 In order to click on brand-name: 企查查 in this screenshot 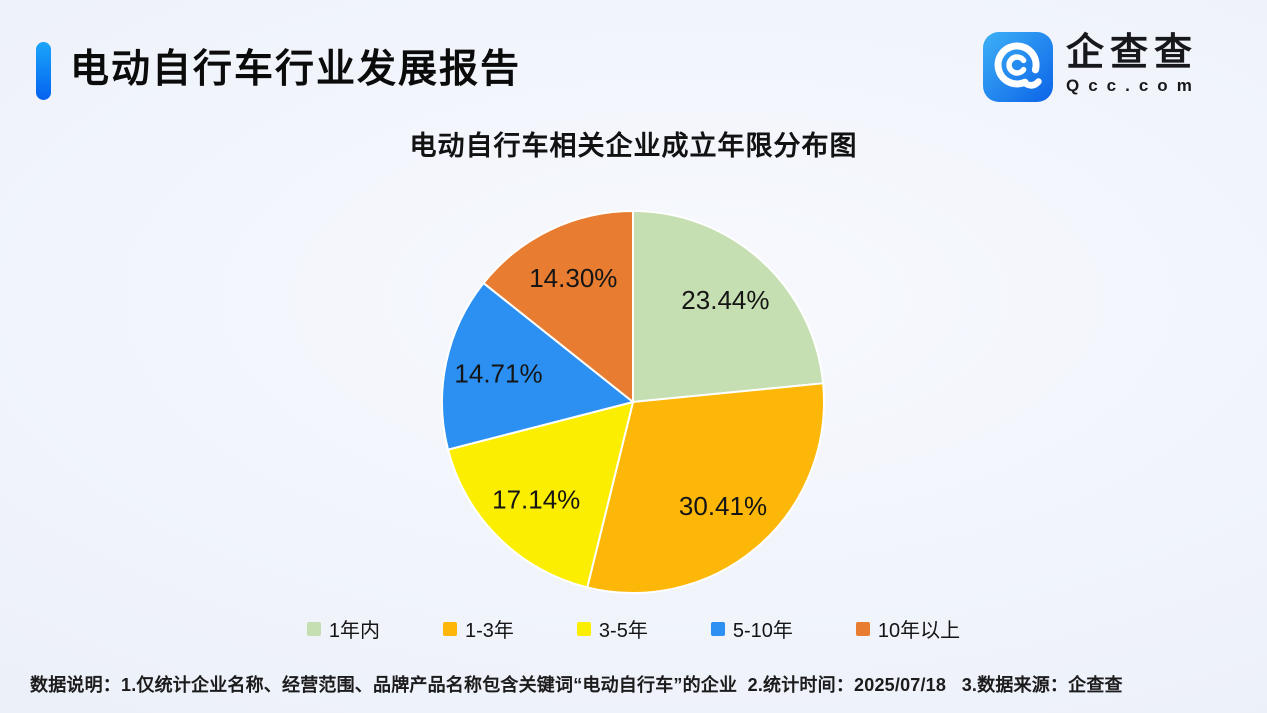, I will do `click(1132, 53)`.